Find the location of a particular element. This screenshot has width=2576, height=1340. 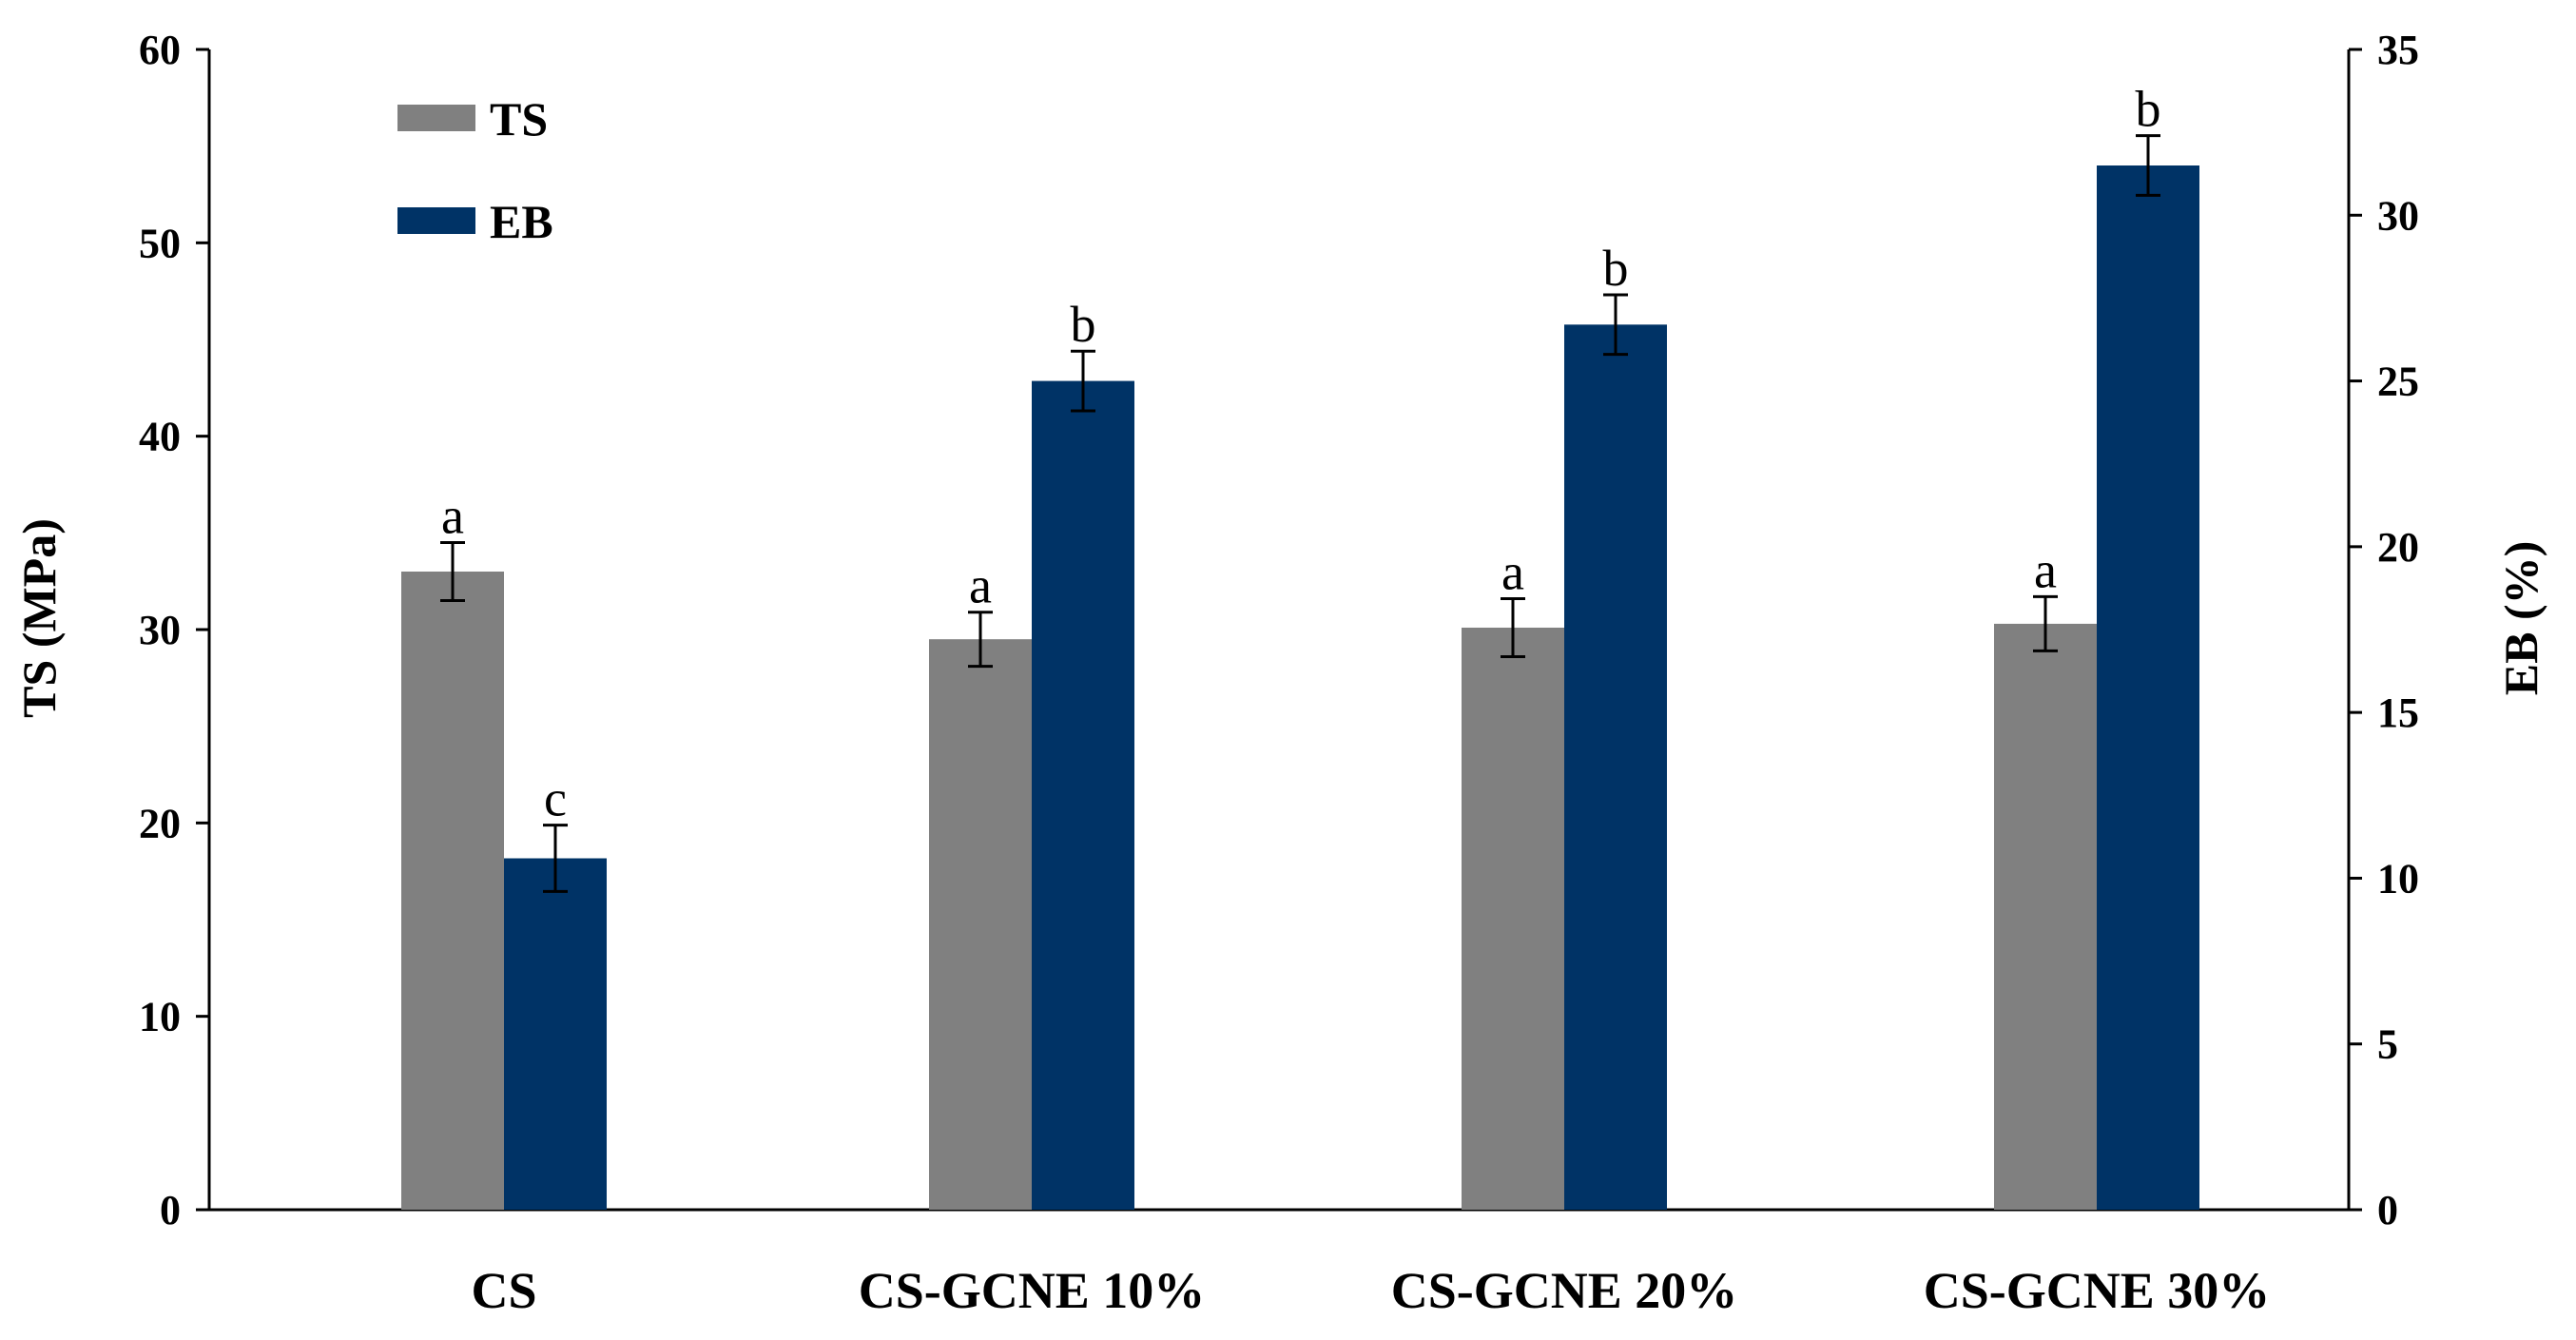

y-right-tick-label: 35 is located at coordinates (2398, 50).